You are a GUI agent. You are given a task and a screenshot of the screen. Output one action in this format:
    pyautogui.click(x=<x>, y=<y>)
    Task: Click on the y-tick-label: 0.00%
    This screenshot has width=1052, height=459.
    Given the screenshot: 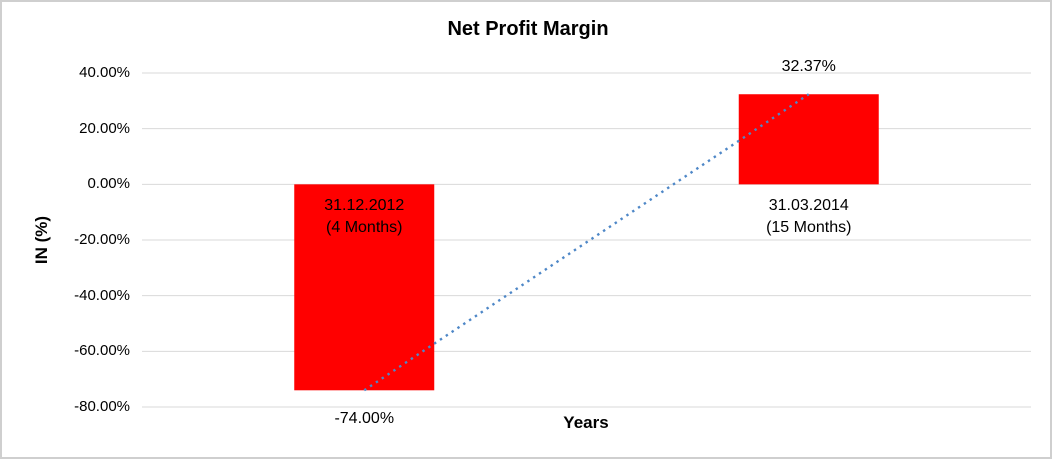 What is the action you would take?
    pyautogui.click(x=108, y=184)
    